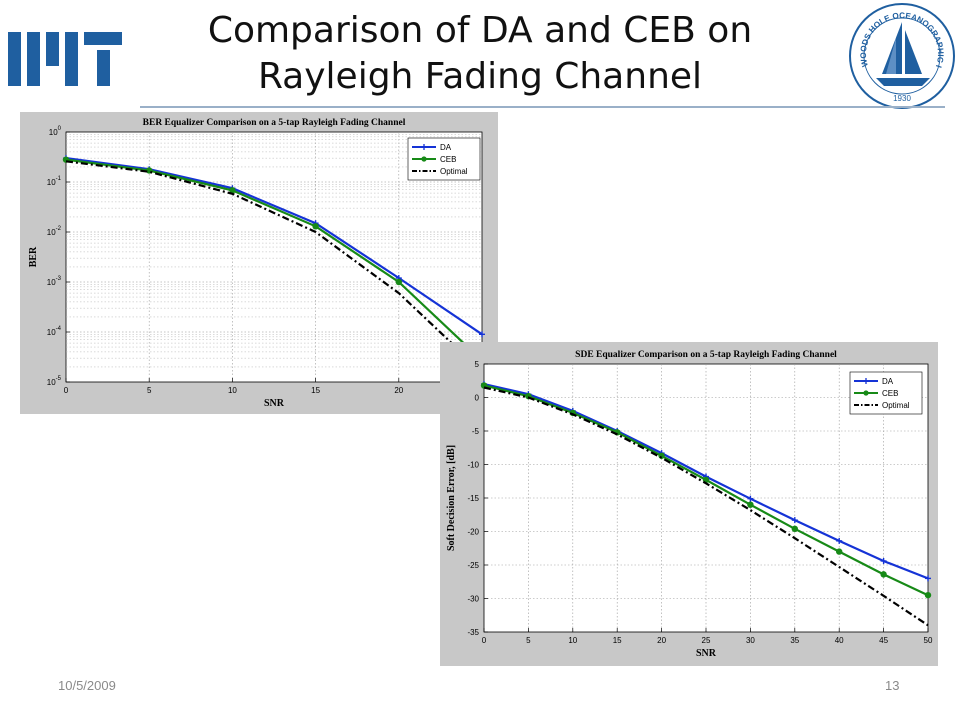  What do you see at coordinates (892, 685) in the screenshot?
I see `footer-page-number: 13` at bounding box center [892, 685].